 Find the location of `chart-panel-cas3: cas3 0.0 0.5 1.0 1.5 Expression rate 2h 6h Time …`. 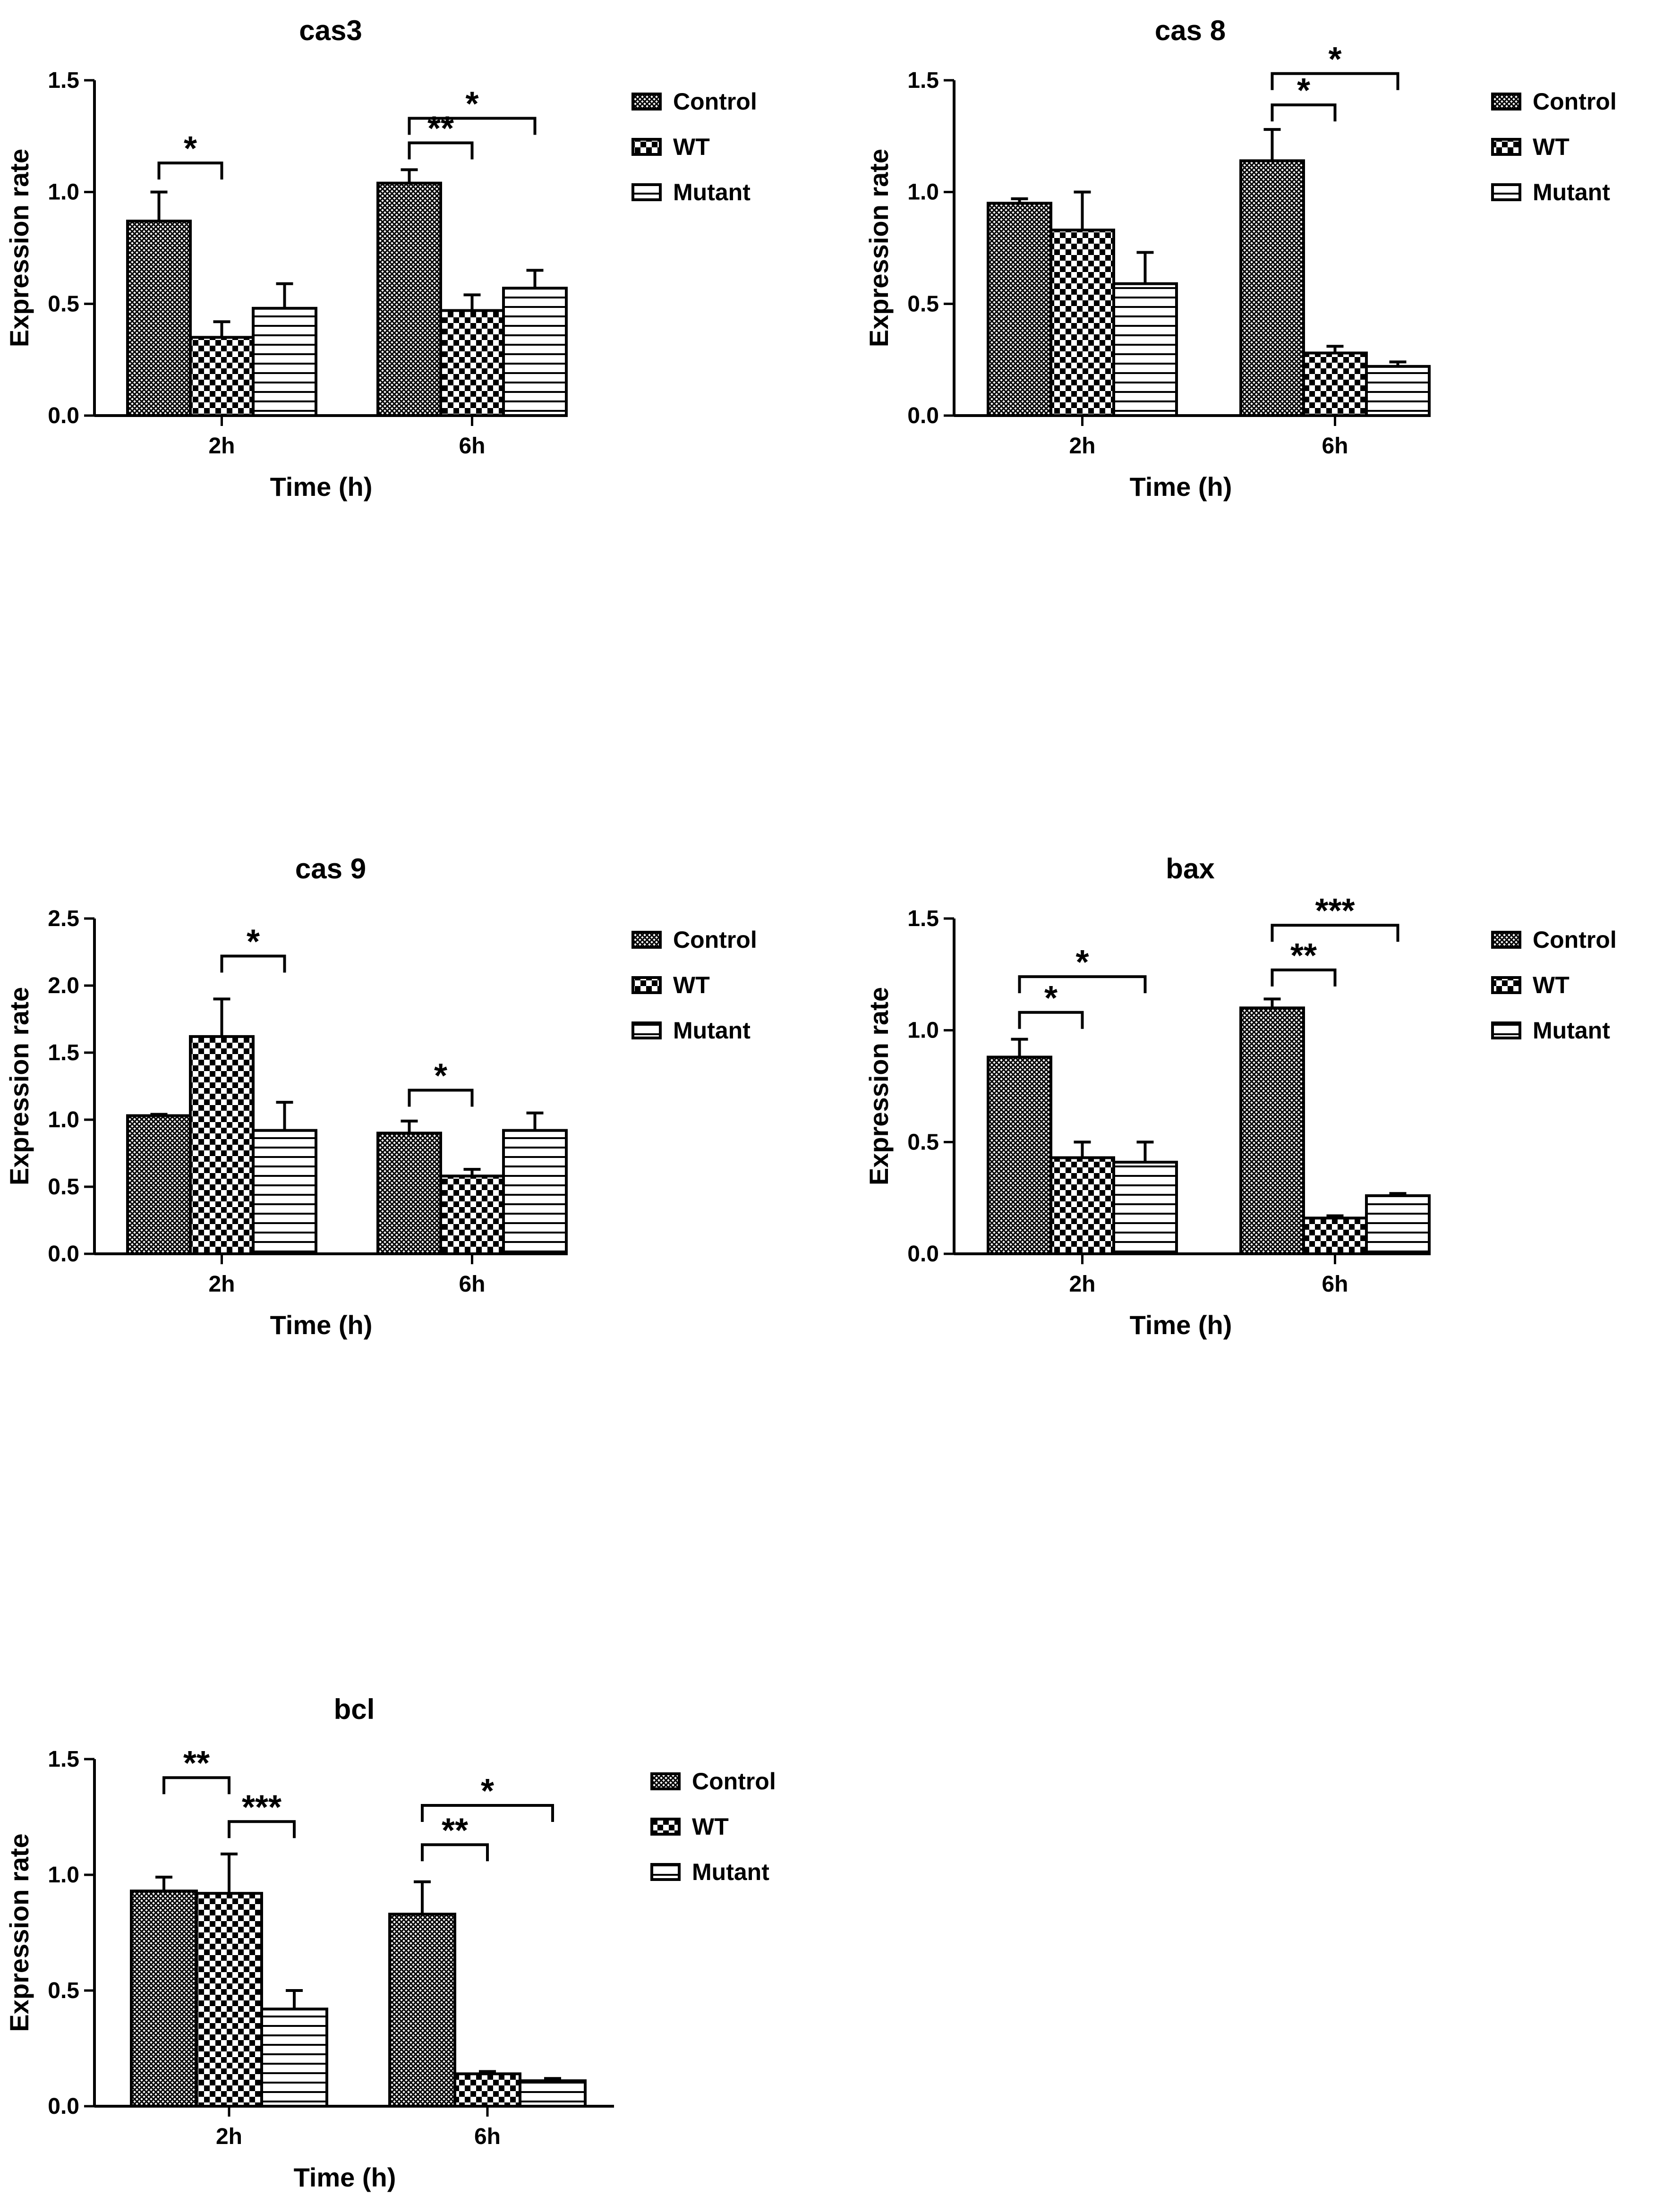

chart-panel-cas3: cas3 0.0 0.5 1.0 1.5 Expression rate 2h 6h Time … is located at coordinates (380, 258).